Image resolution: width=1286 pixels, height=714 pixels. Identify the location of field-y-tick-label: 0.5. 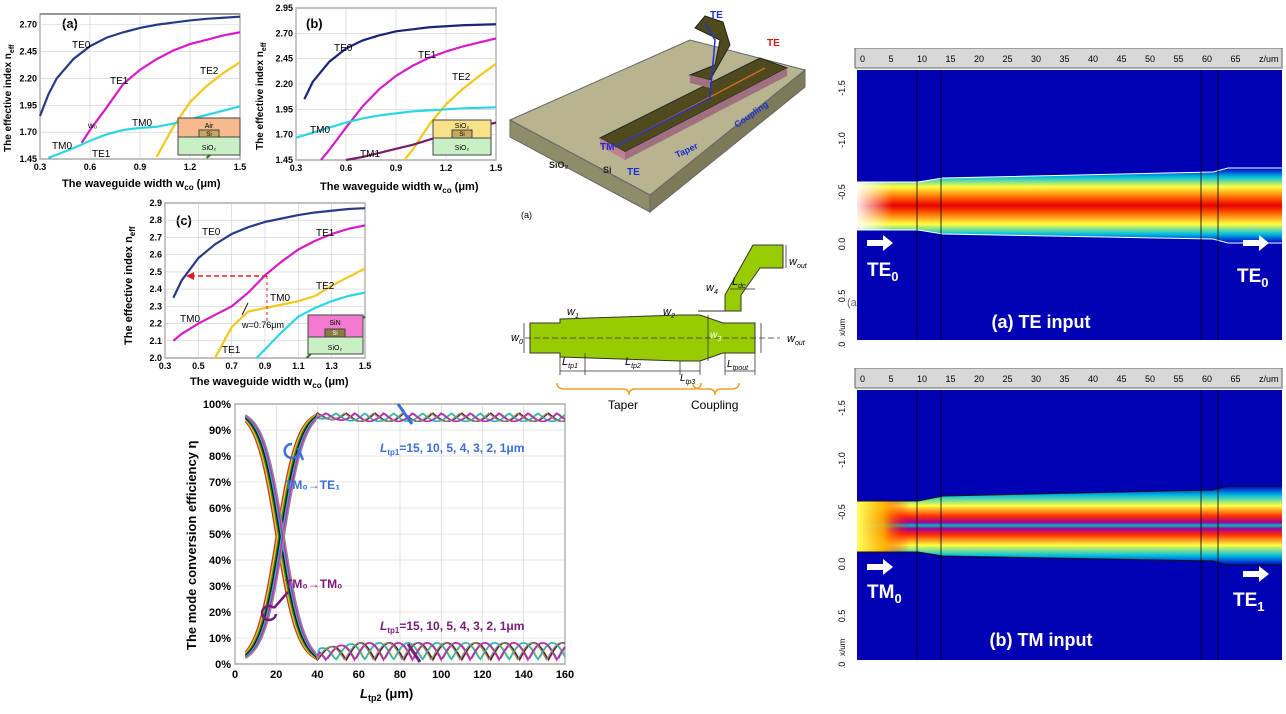
(842, 296).